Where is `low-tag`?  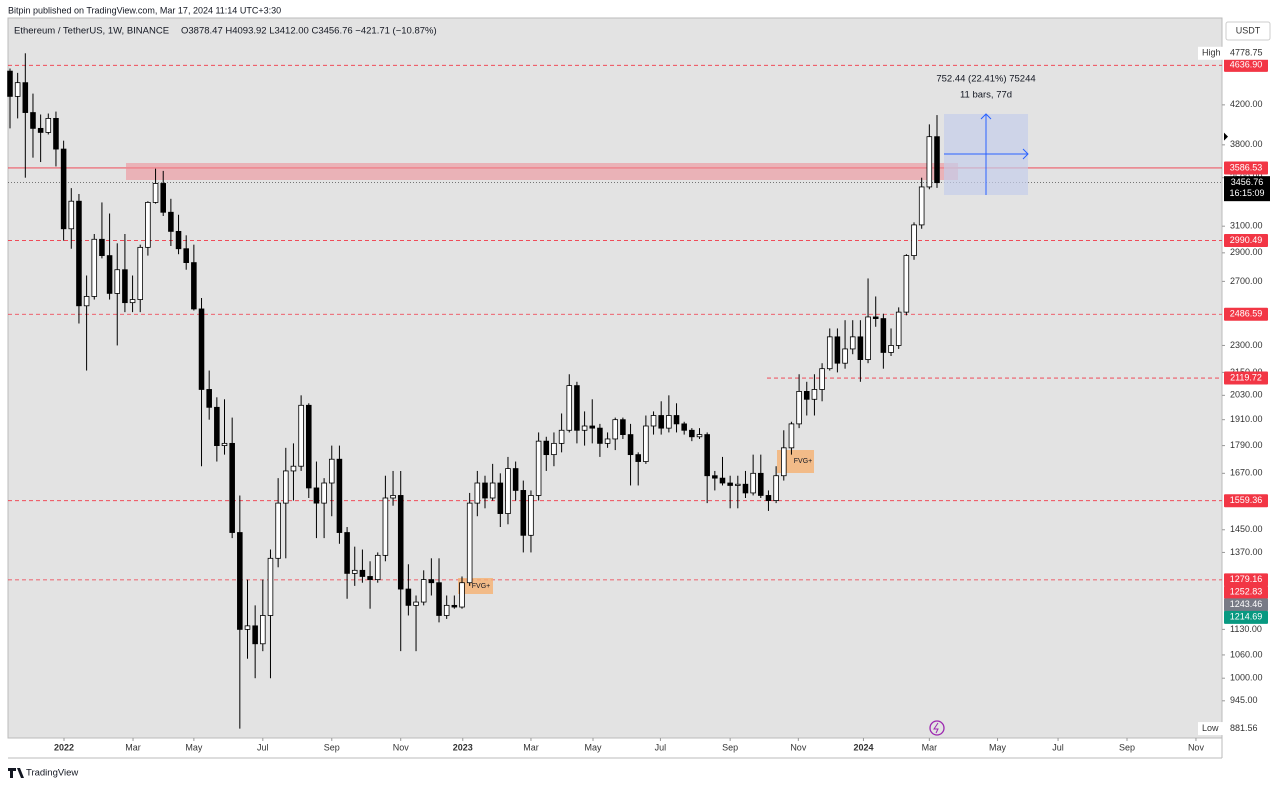 low-tag is located at coordinates (1234, 729).